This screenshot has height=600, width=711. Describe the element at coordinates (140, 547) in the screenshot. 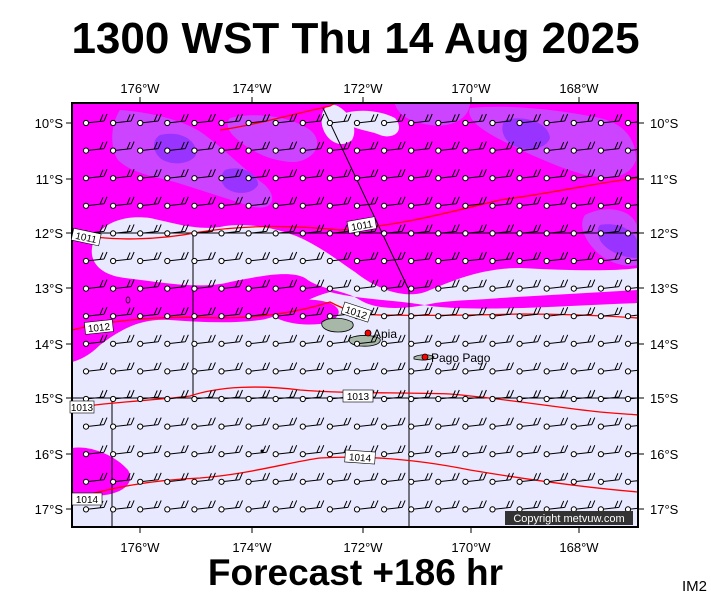

I see `lon-label-bottom-176: 176°W` at that location.